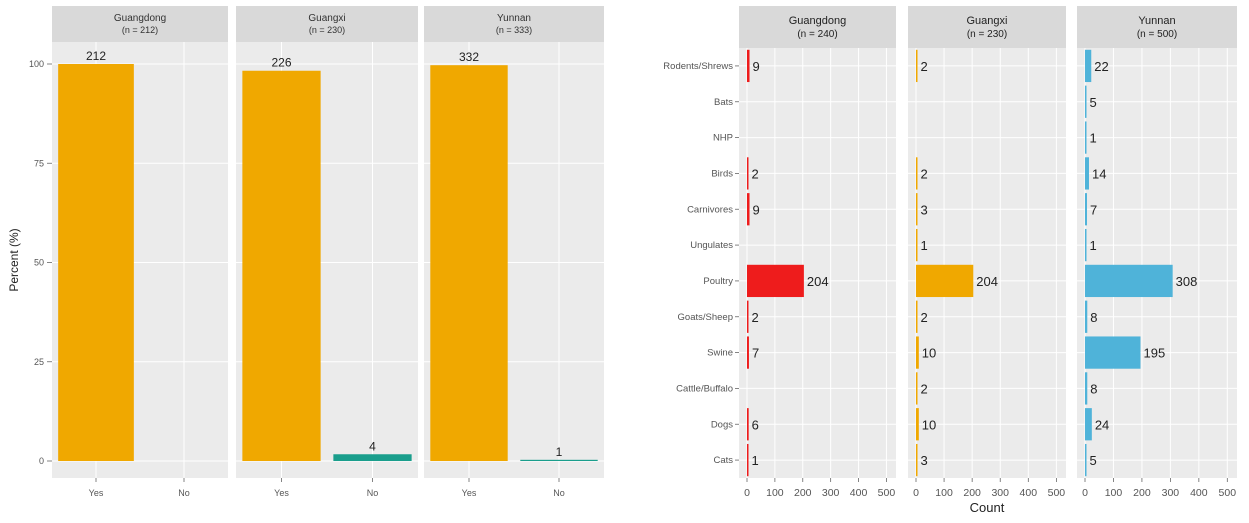 This screenshot has height=523, width=1249. Describe the element at coordinates (818, 21) in the screenshot. I see `right-panel-title: Guangdong` at that location.